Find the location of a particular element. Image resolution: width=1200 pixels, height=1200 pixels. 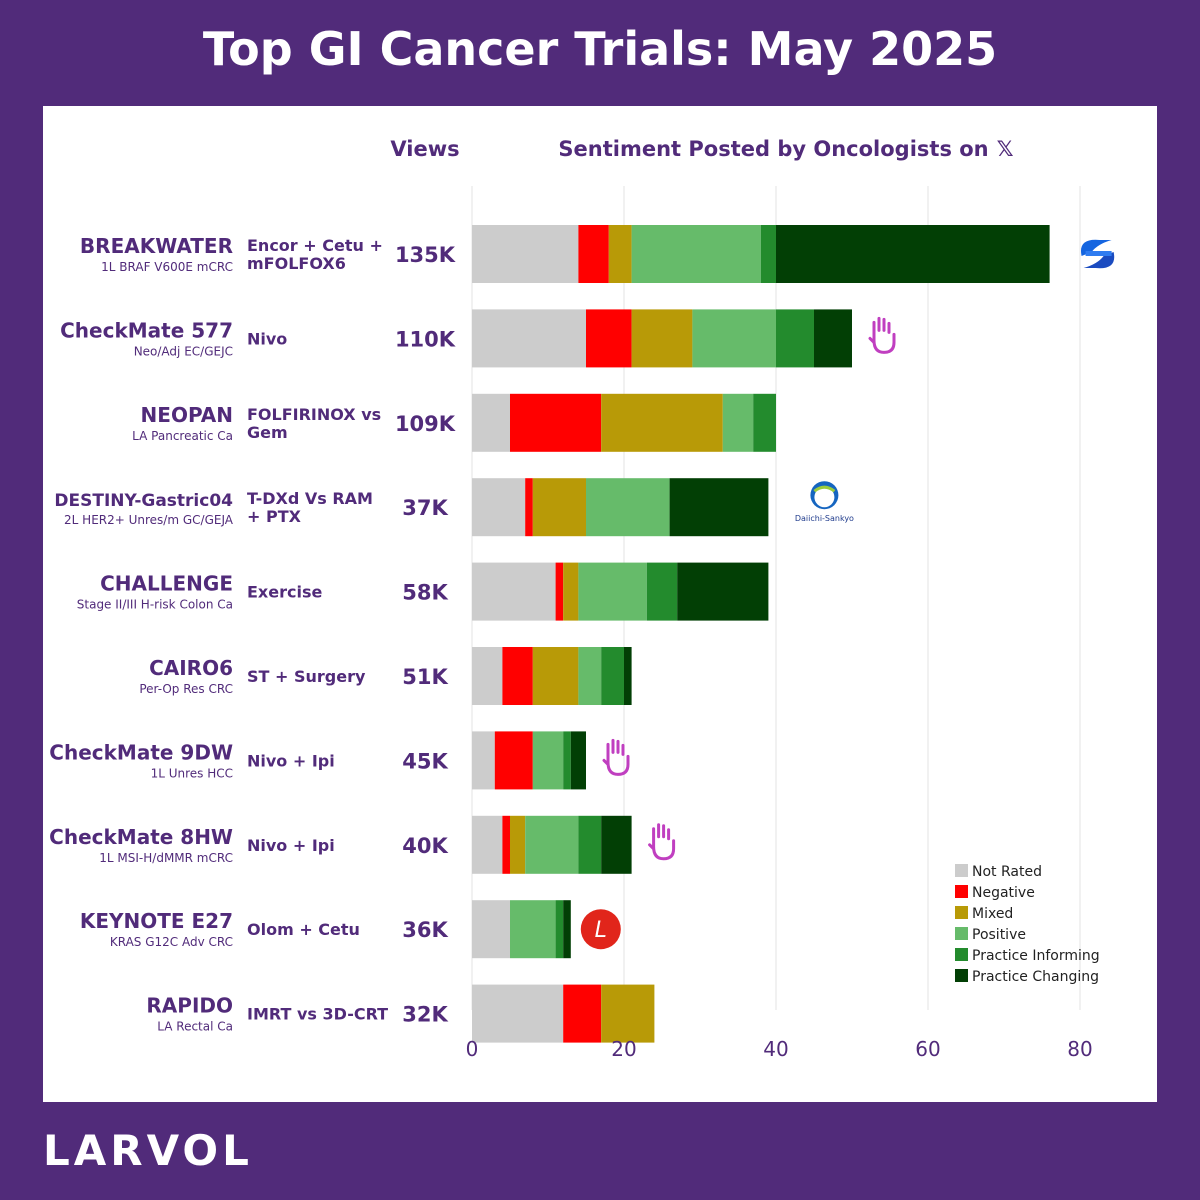

treatment-label: IMRT vs 3D-CRT is located at coordinates (317, 1014).